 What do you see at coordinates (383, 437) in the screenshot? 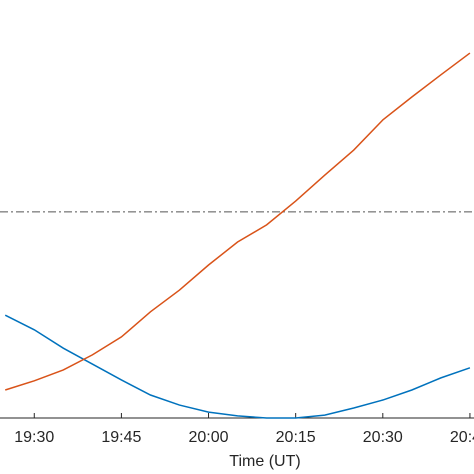
I see `x-tick-label: 20:30` at bounding box center [383, 437].